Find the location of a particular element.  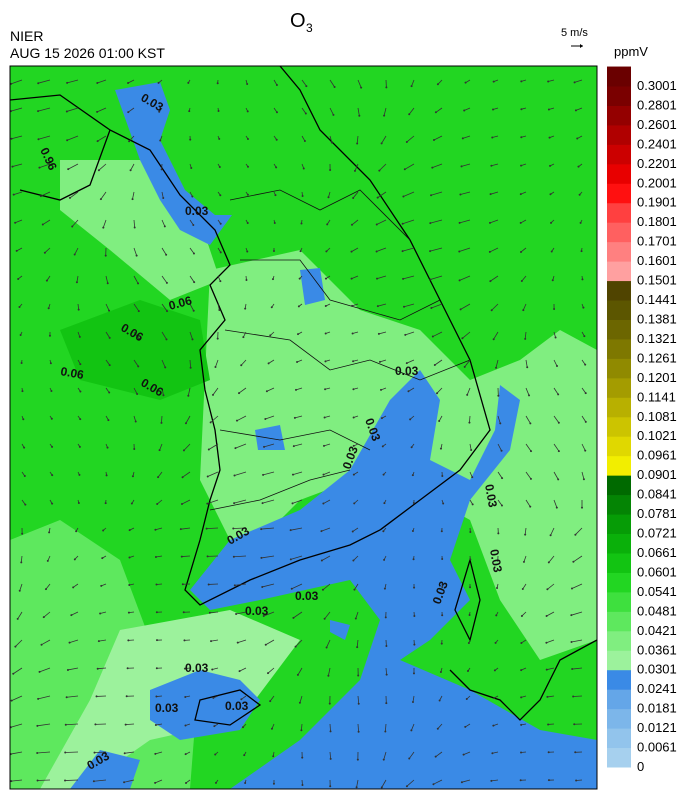

wind-arrow is located at coordinates (161, 419).